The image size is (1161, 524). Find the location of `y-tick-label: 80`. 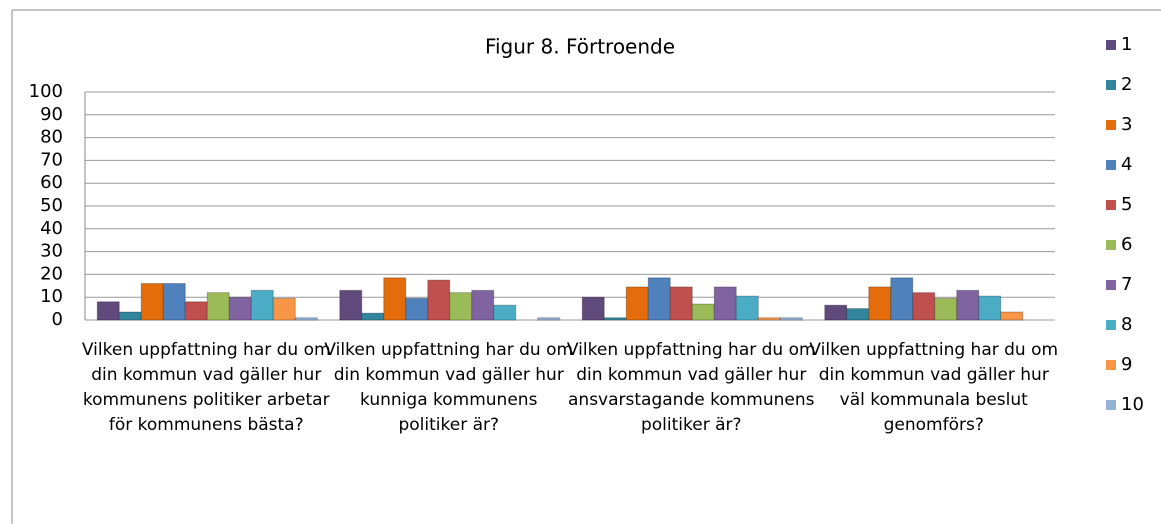

y-tick-label: 80 is located at coordinates (51, 137).